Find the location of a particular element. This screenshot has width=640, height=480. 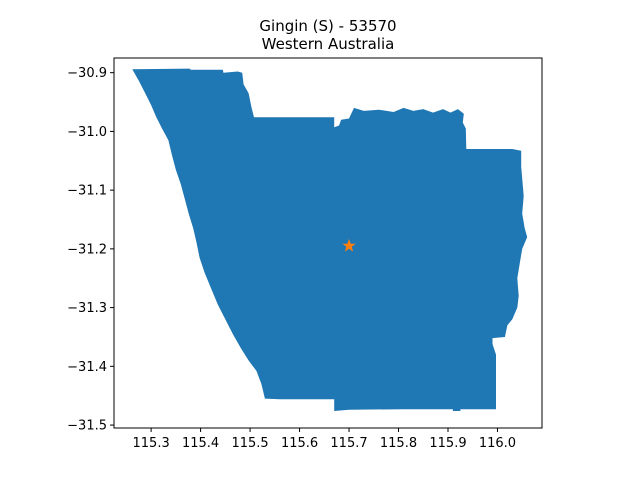

x-tick-label: 115.5 is located at coordinates (249, 443).